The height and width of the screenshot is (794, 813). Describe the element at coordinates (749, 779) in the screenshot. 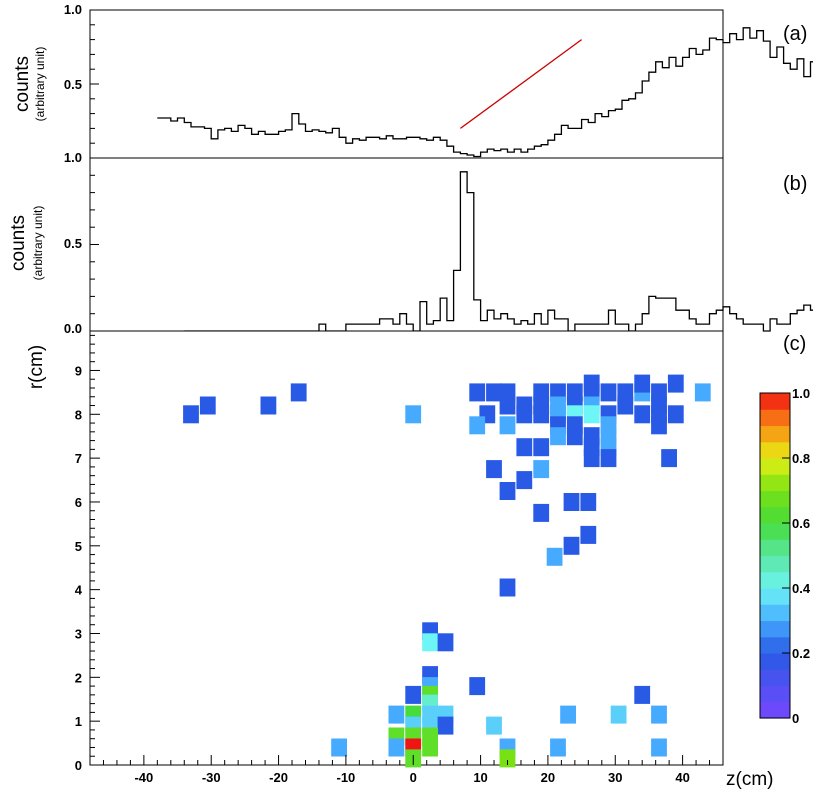

I see `panel-c-xlabel: z(cm)` at that location.